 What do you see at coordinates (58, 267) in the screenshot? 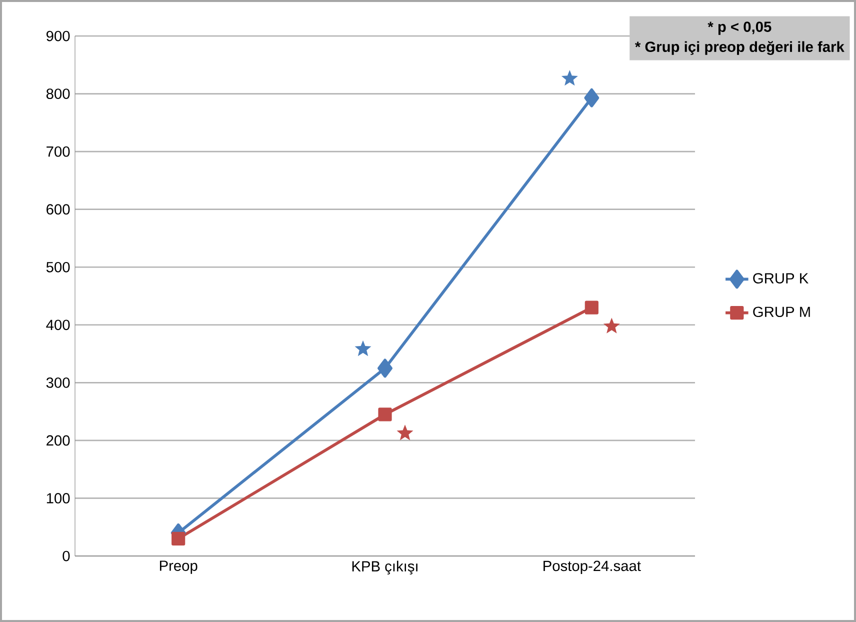
I see `y-tick-label: 500` at bounding box center [58, 267].